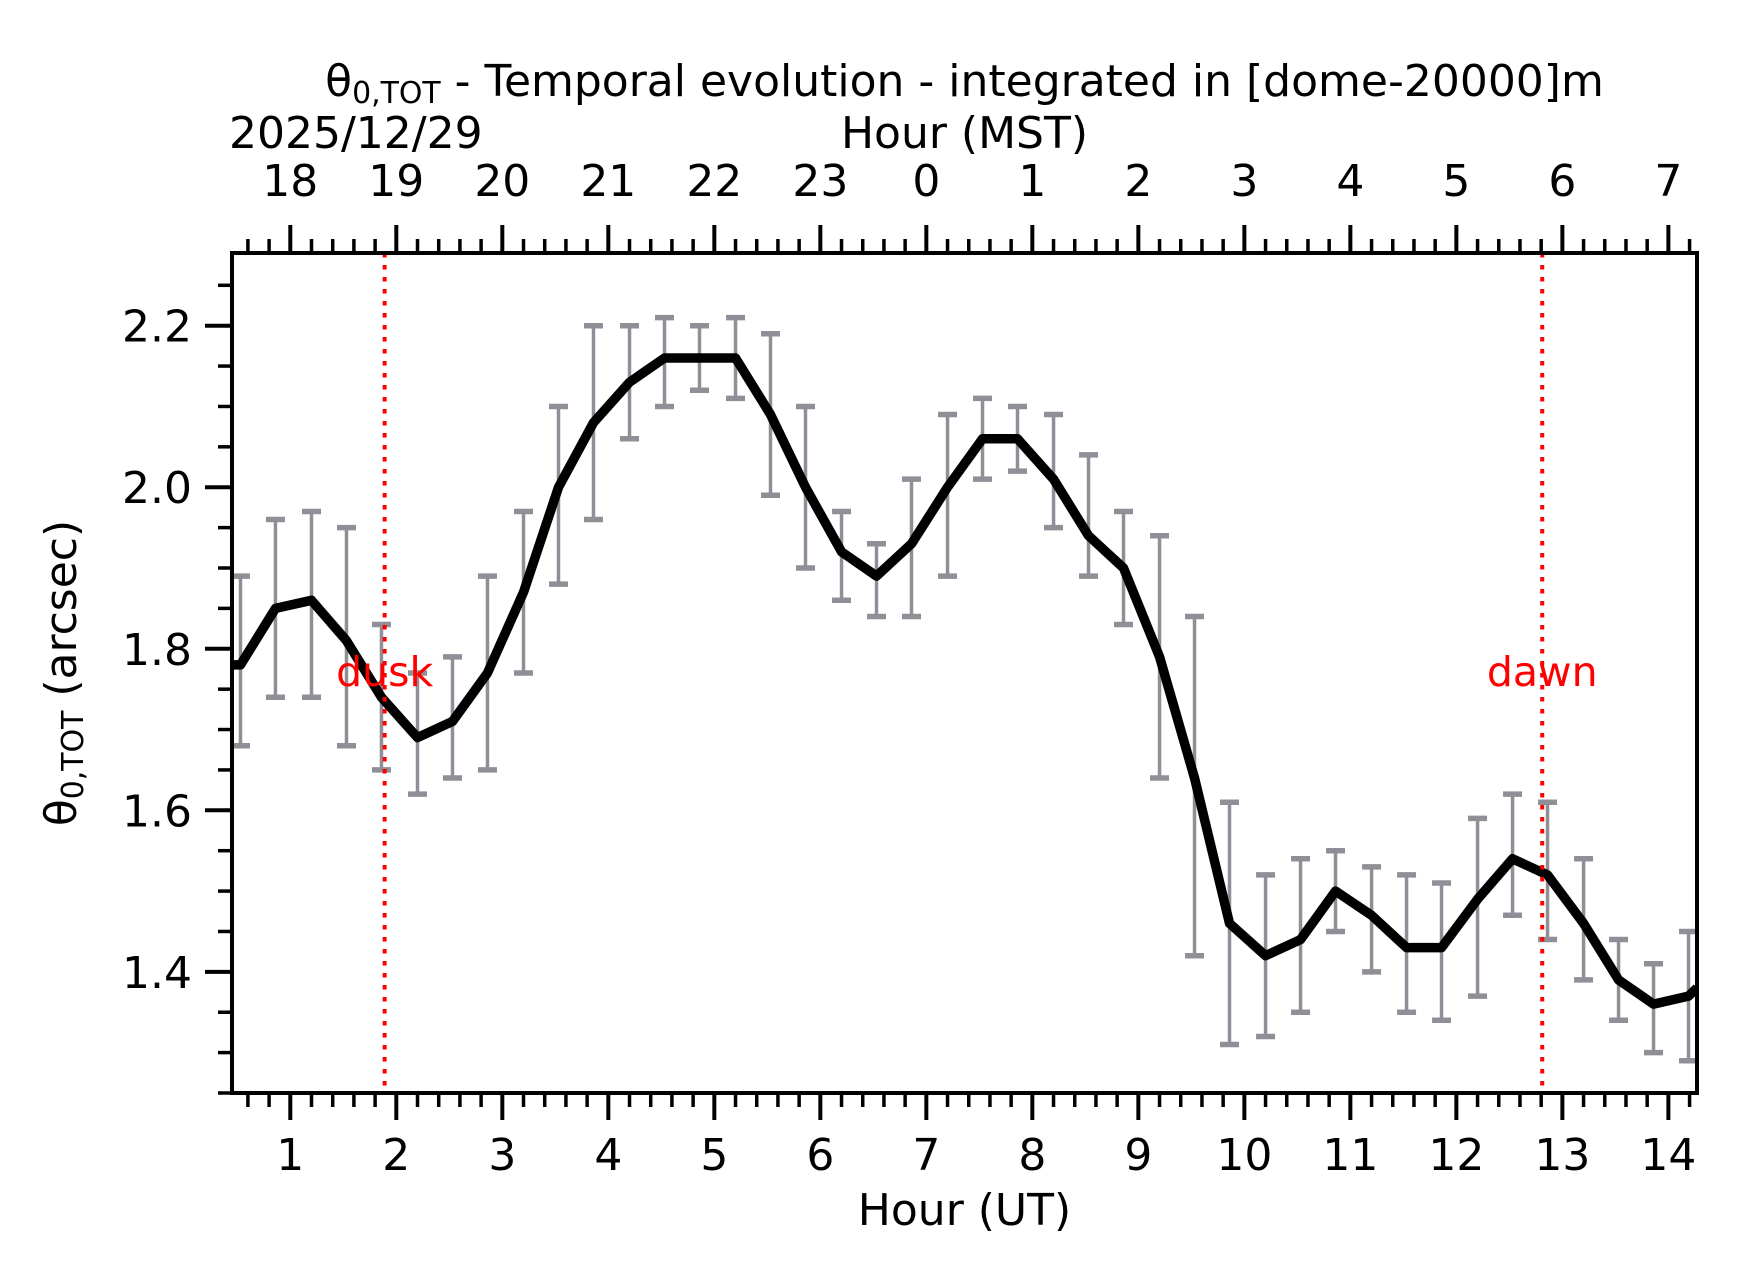 The image size is (1742, 1282). What do you see at coordinates (396, 94) in the screenshot?
I see `title-subscript: 0,TOT` at bounding box center [396, 94].